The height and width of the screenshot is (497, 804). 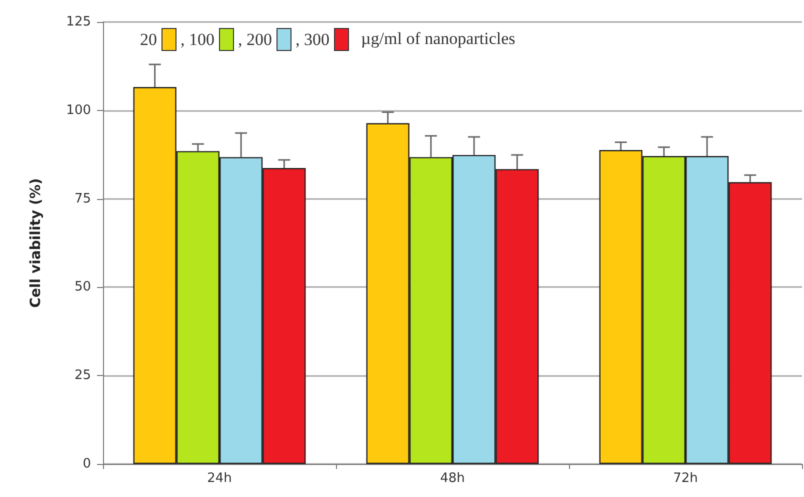 What do you see at coordinates (82, 198) in the screenshot?
I see `y-tick-label: 75` at bounding box center [82, 198].